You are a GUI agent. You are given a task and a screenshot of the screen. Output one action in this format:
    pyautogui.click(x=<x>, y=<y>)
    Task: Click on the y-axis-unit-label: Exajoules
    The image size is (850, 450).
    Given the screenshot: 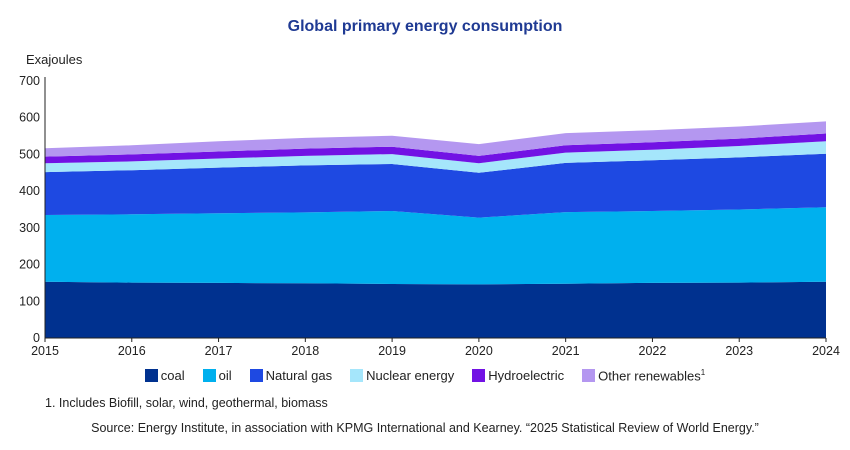 What is the action you would take?
    pyautogui.click(x=54, y=59)
    